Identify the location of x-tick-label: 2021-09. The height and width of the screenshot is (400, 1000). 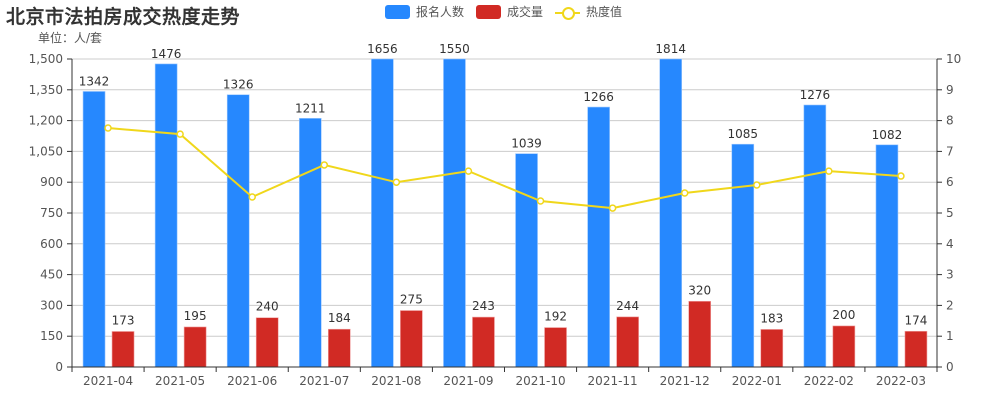
(468, 381).